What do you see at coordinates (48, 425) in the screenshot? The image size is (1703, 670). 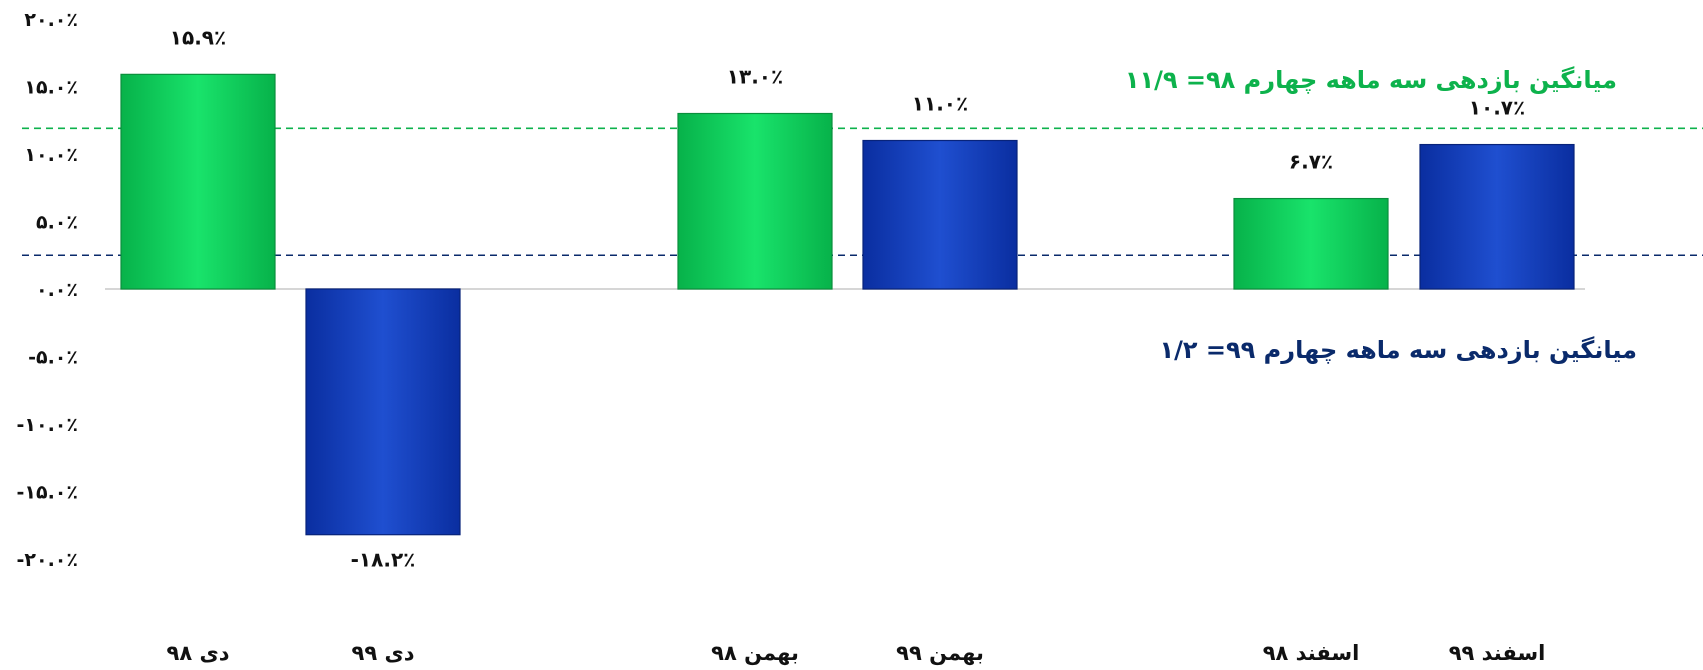 I see `y-tick-label: -۱۰.۰٪` at bounding box center [48, 425].